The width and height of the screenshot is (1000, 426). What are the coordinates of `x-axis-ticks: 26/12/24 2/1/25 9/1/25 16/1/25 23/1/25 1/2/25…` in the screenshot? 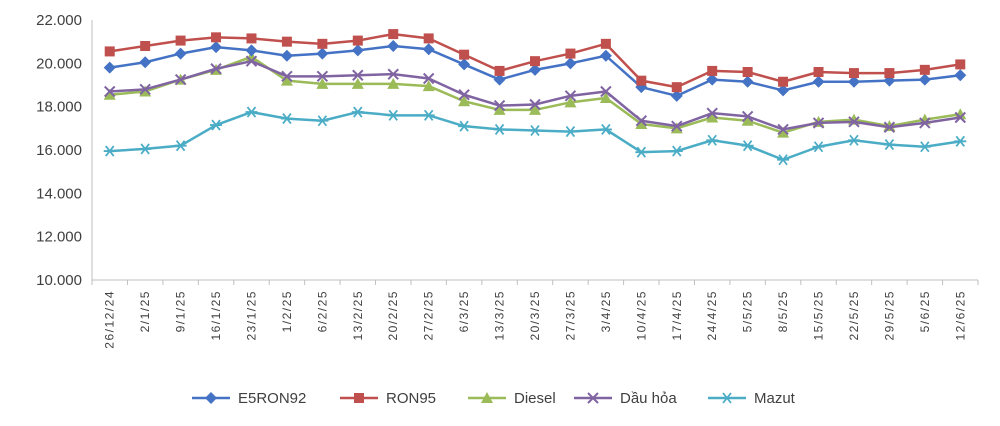 It's located at (535, 314).